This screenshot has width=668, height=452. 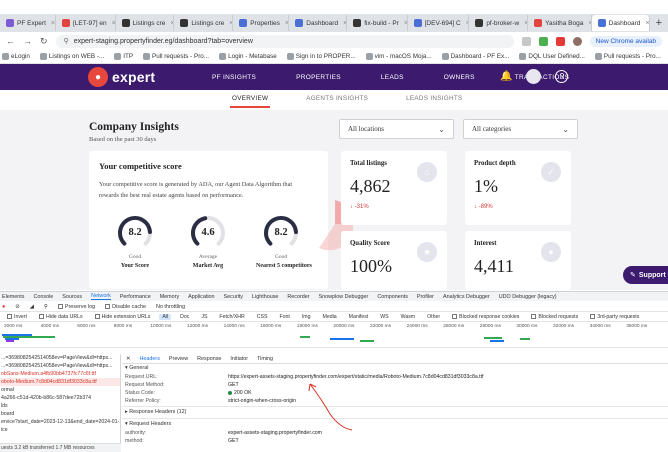 What do you see at coordinates (46, 398) in the screenshot?
I see `request-row: 4a266-c51d-420b-b86c-587dee72b374` at bounding box center [46, 398].